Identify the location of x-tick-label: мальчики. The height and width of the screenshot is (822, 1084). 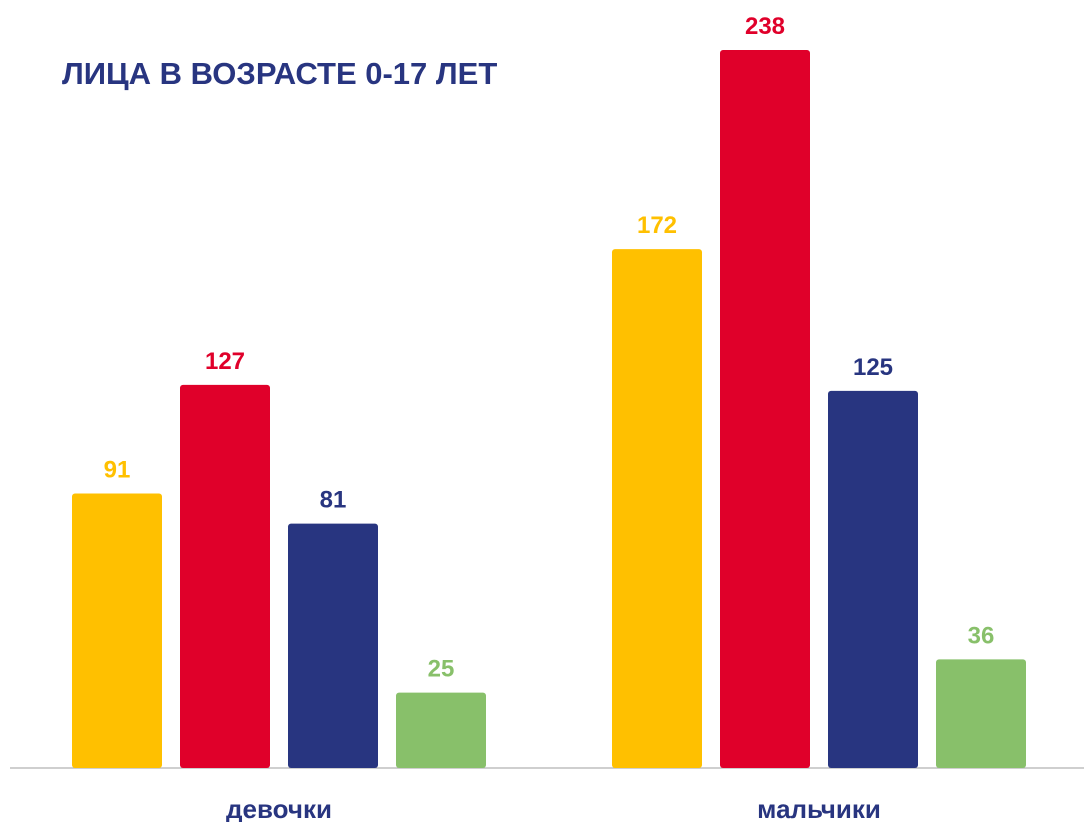
(819, 808).